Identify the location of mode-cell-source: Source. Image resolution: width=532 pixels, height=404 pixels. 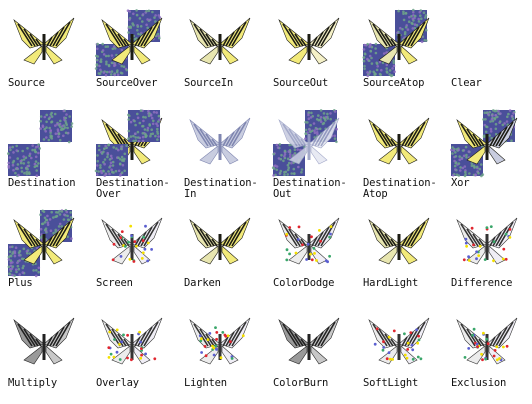
(44, 54).